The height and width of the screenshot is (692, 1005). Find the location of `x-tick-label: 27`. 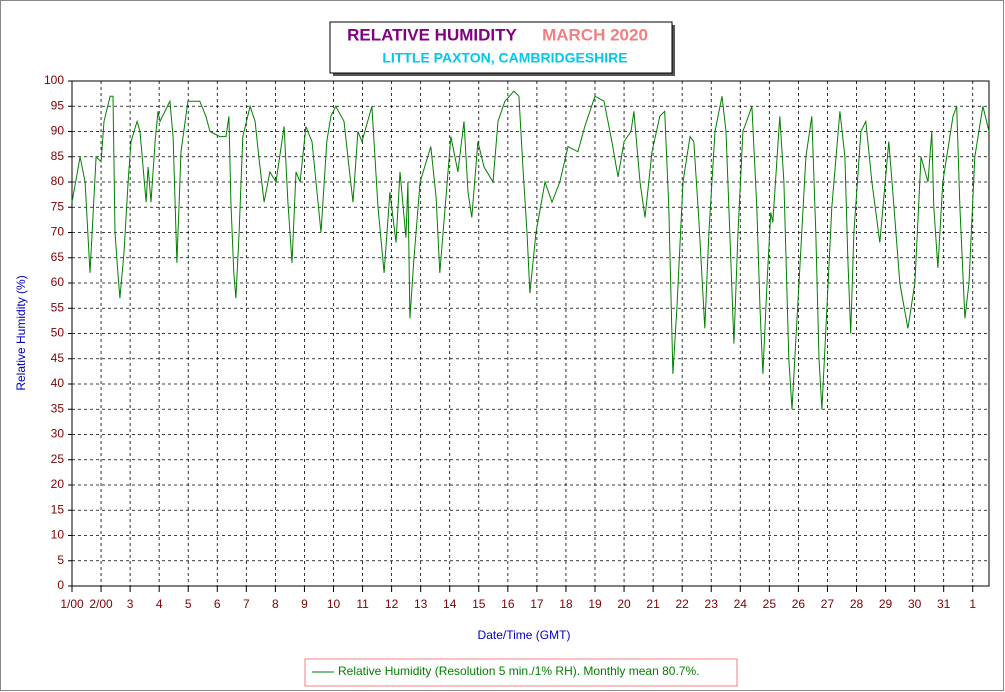

x-tick-label: 27 is located at coordinates (828, 604).